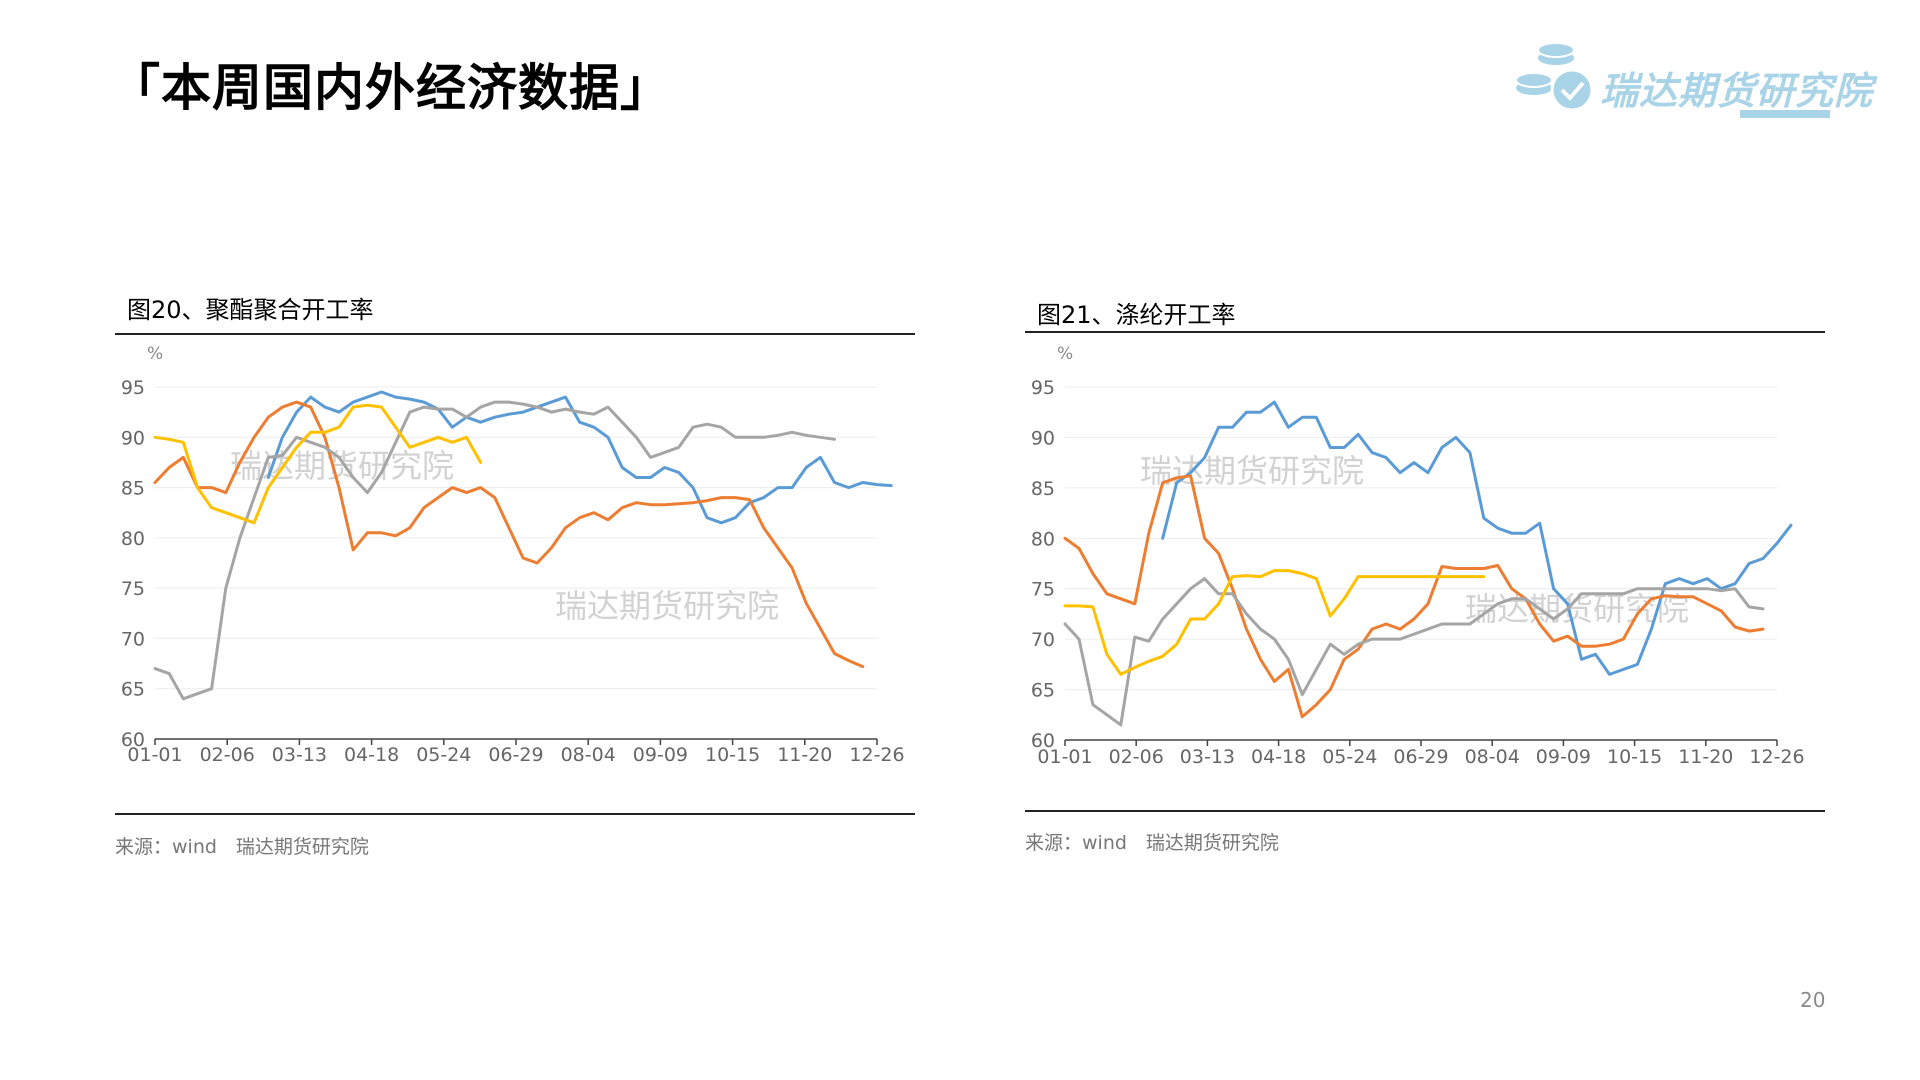  I want to click on chart-title: 图21、涤纶开工率, so click(1136, 315).